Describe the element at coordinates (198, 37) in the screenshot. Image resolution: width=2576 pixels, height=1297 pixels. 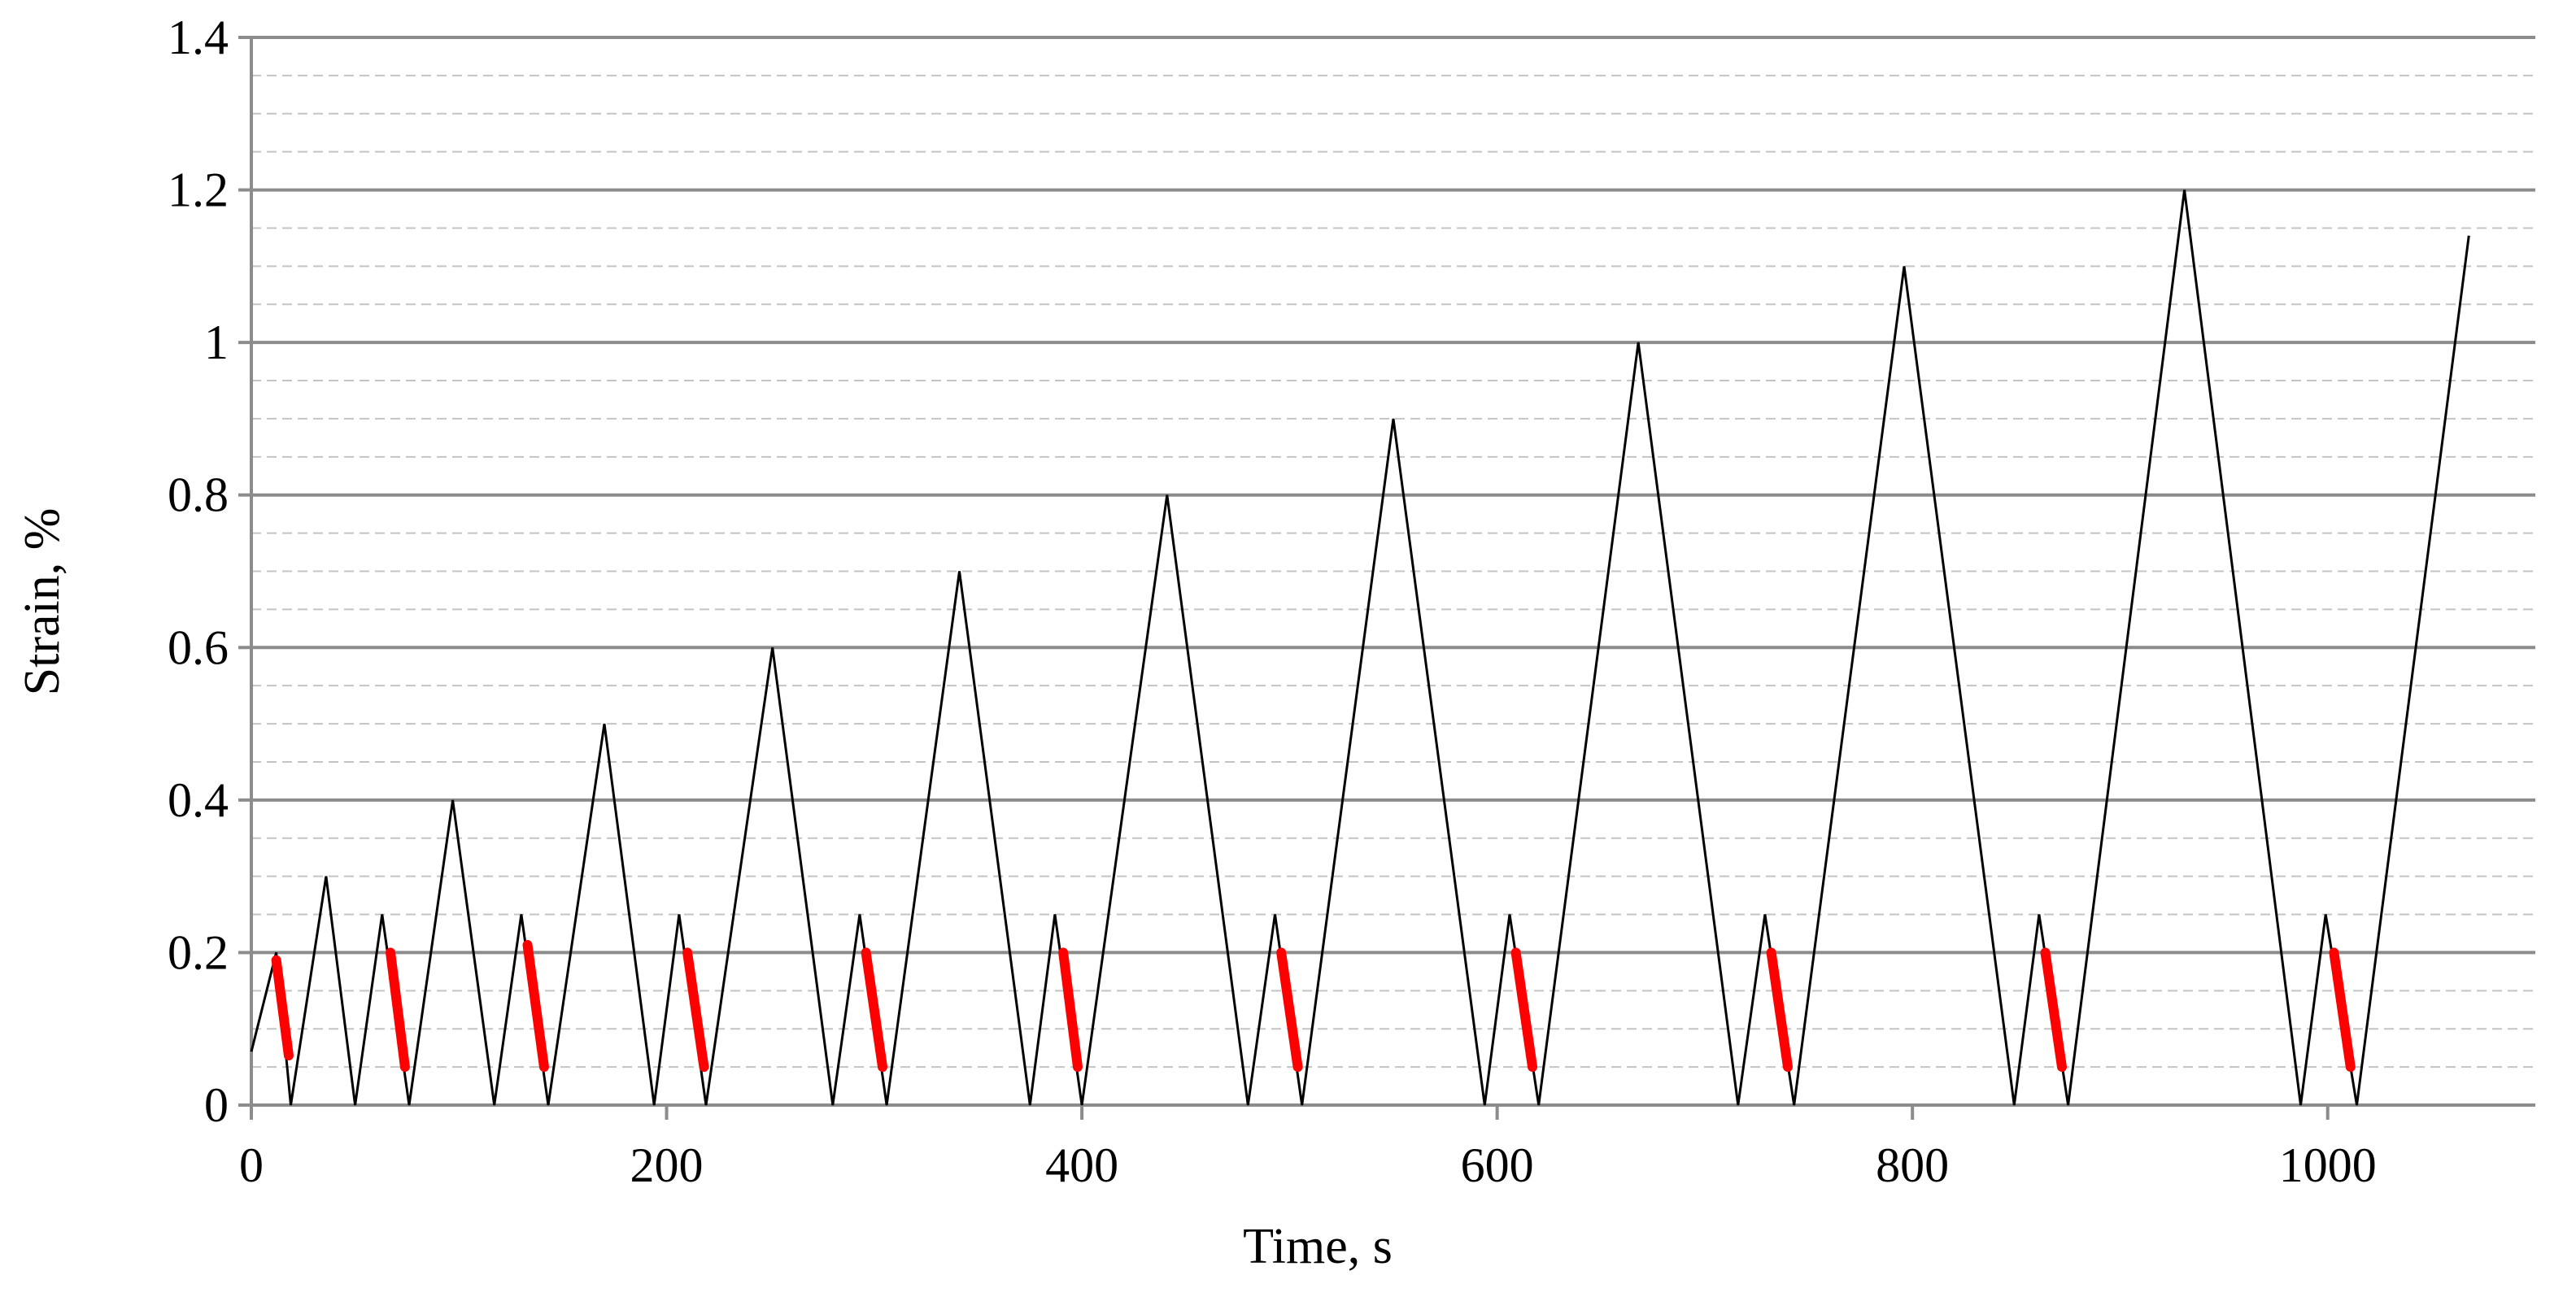
I see `y-tick-label: 1.4` at that location.